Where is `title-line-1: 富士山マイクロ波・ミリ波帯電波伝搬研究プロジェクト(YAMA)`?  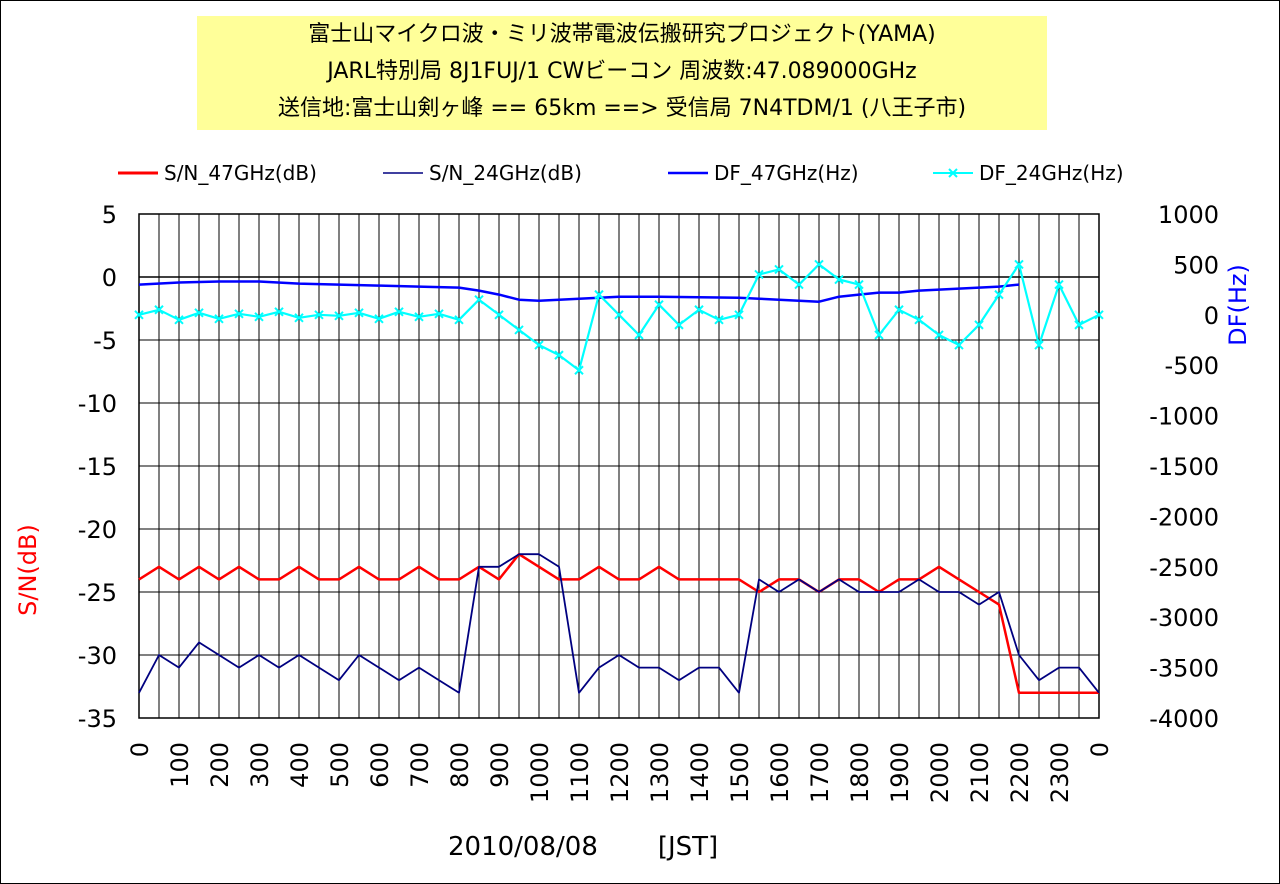 title-line-1: 富士山マイクロ波・ミリ波帯電波伝搬研究プロジェクト(YAMA) is located at coordinates (622, 34).